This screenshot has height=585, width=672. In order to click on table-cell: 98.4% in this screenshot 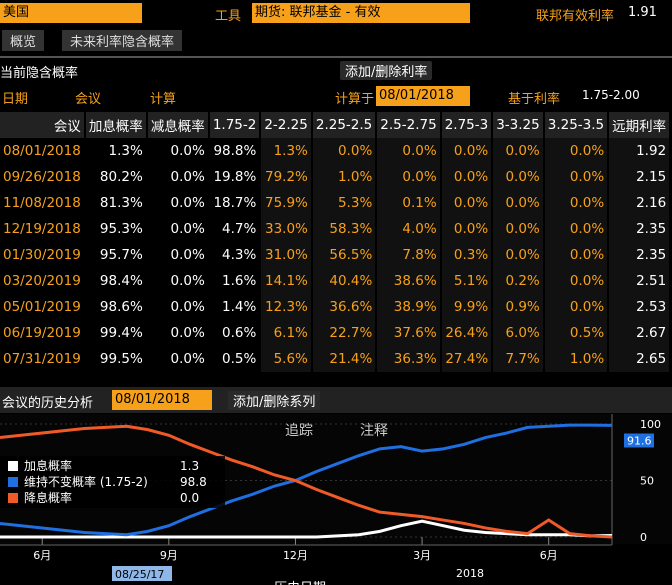, I will do `click(116, 281)`.